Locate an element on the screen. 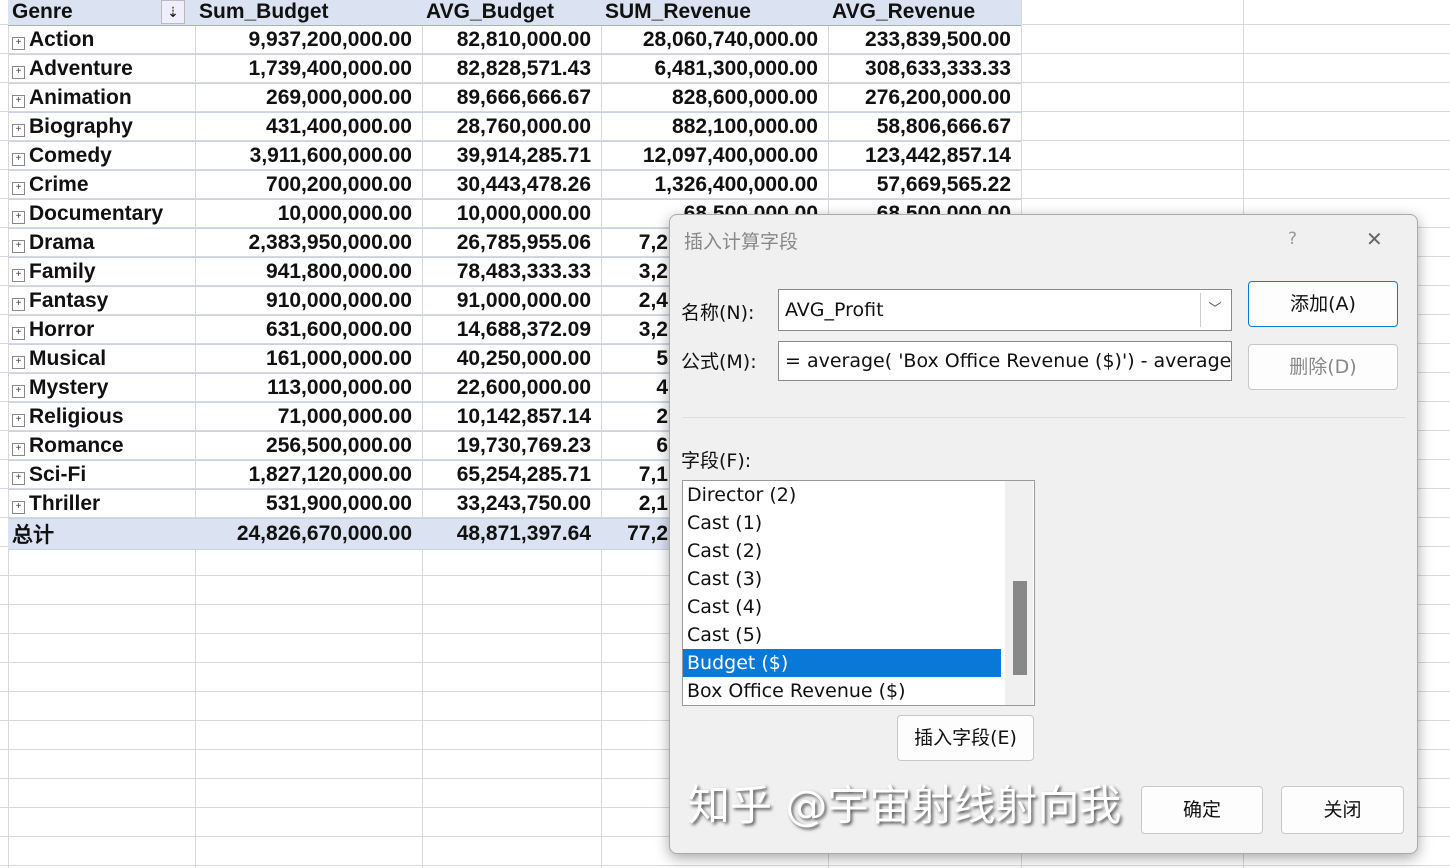 Image resolution: width=1450 pixels, height=868 pixels. genre-cell: + Fantasy is located at coordinates (101, 301).